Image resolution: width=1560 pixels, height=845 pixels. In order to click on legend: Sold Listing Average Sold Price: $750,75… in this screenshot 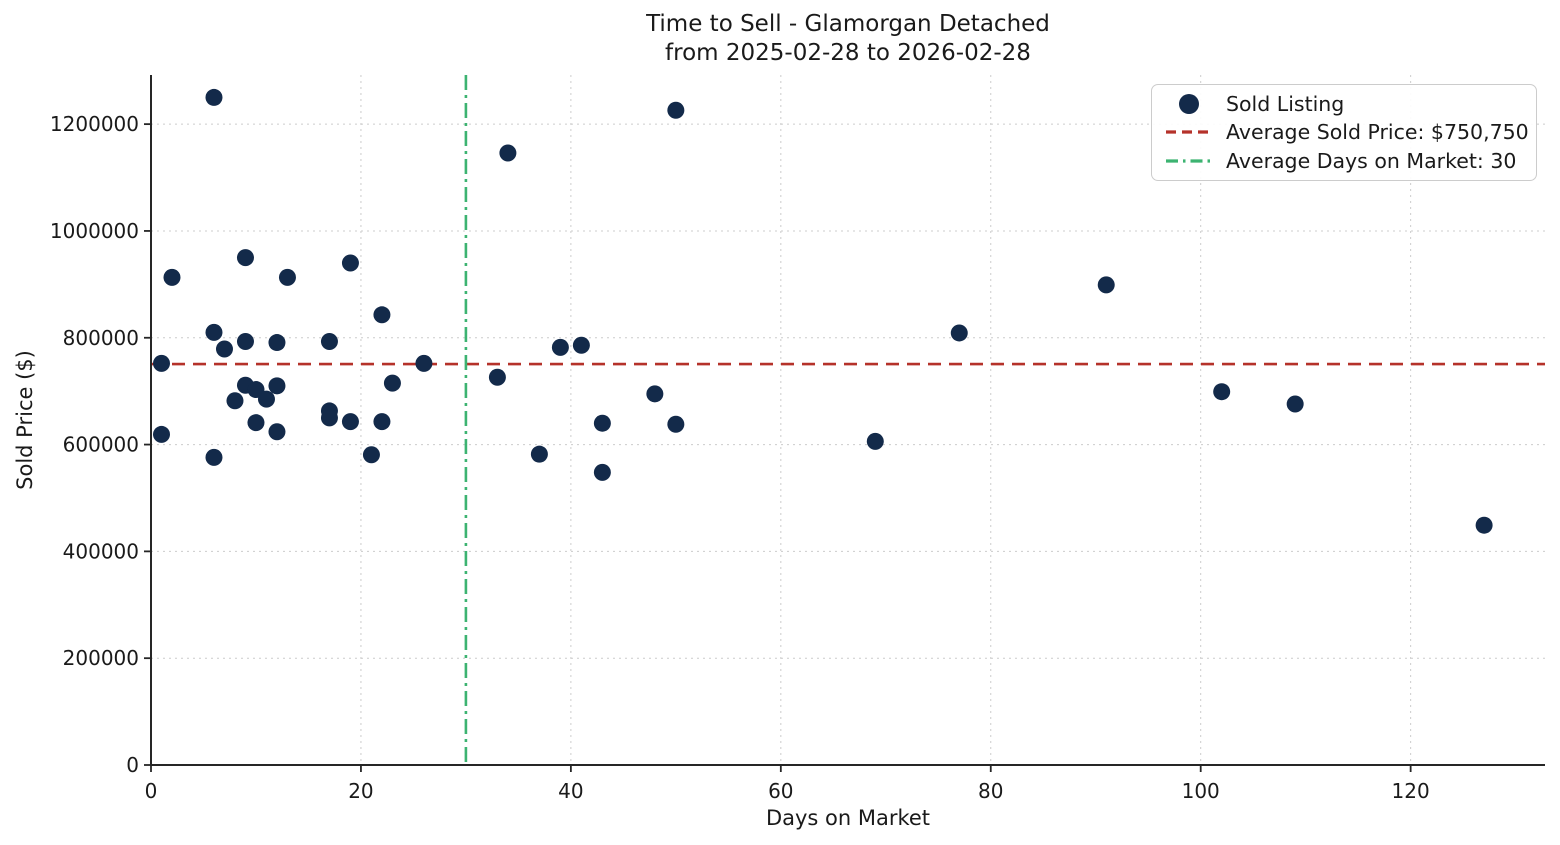, I will do `click(1344, 132)`.